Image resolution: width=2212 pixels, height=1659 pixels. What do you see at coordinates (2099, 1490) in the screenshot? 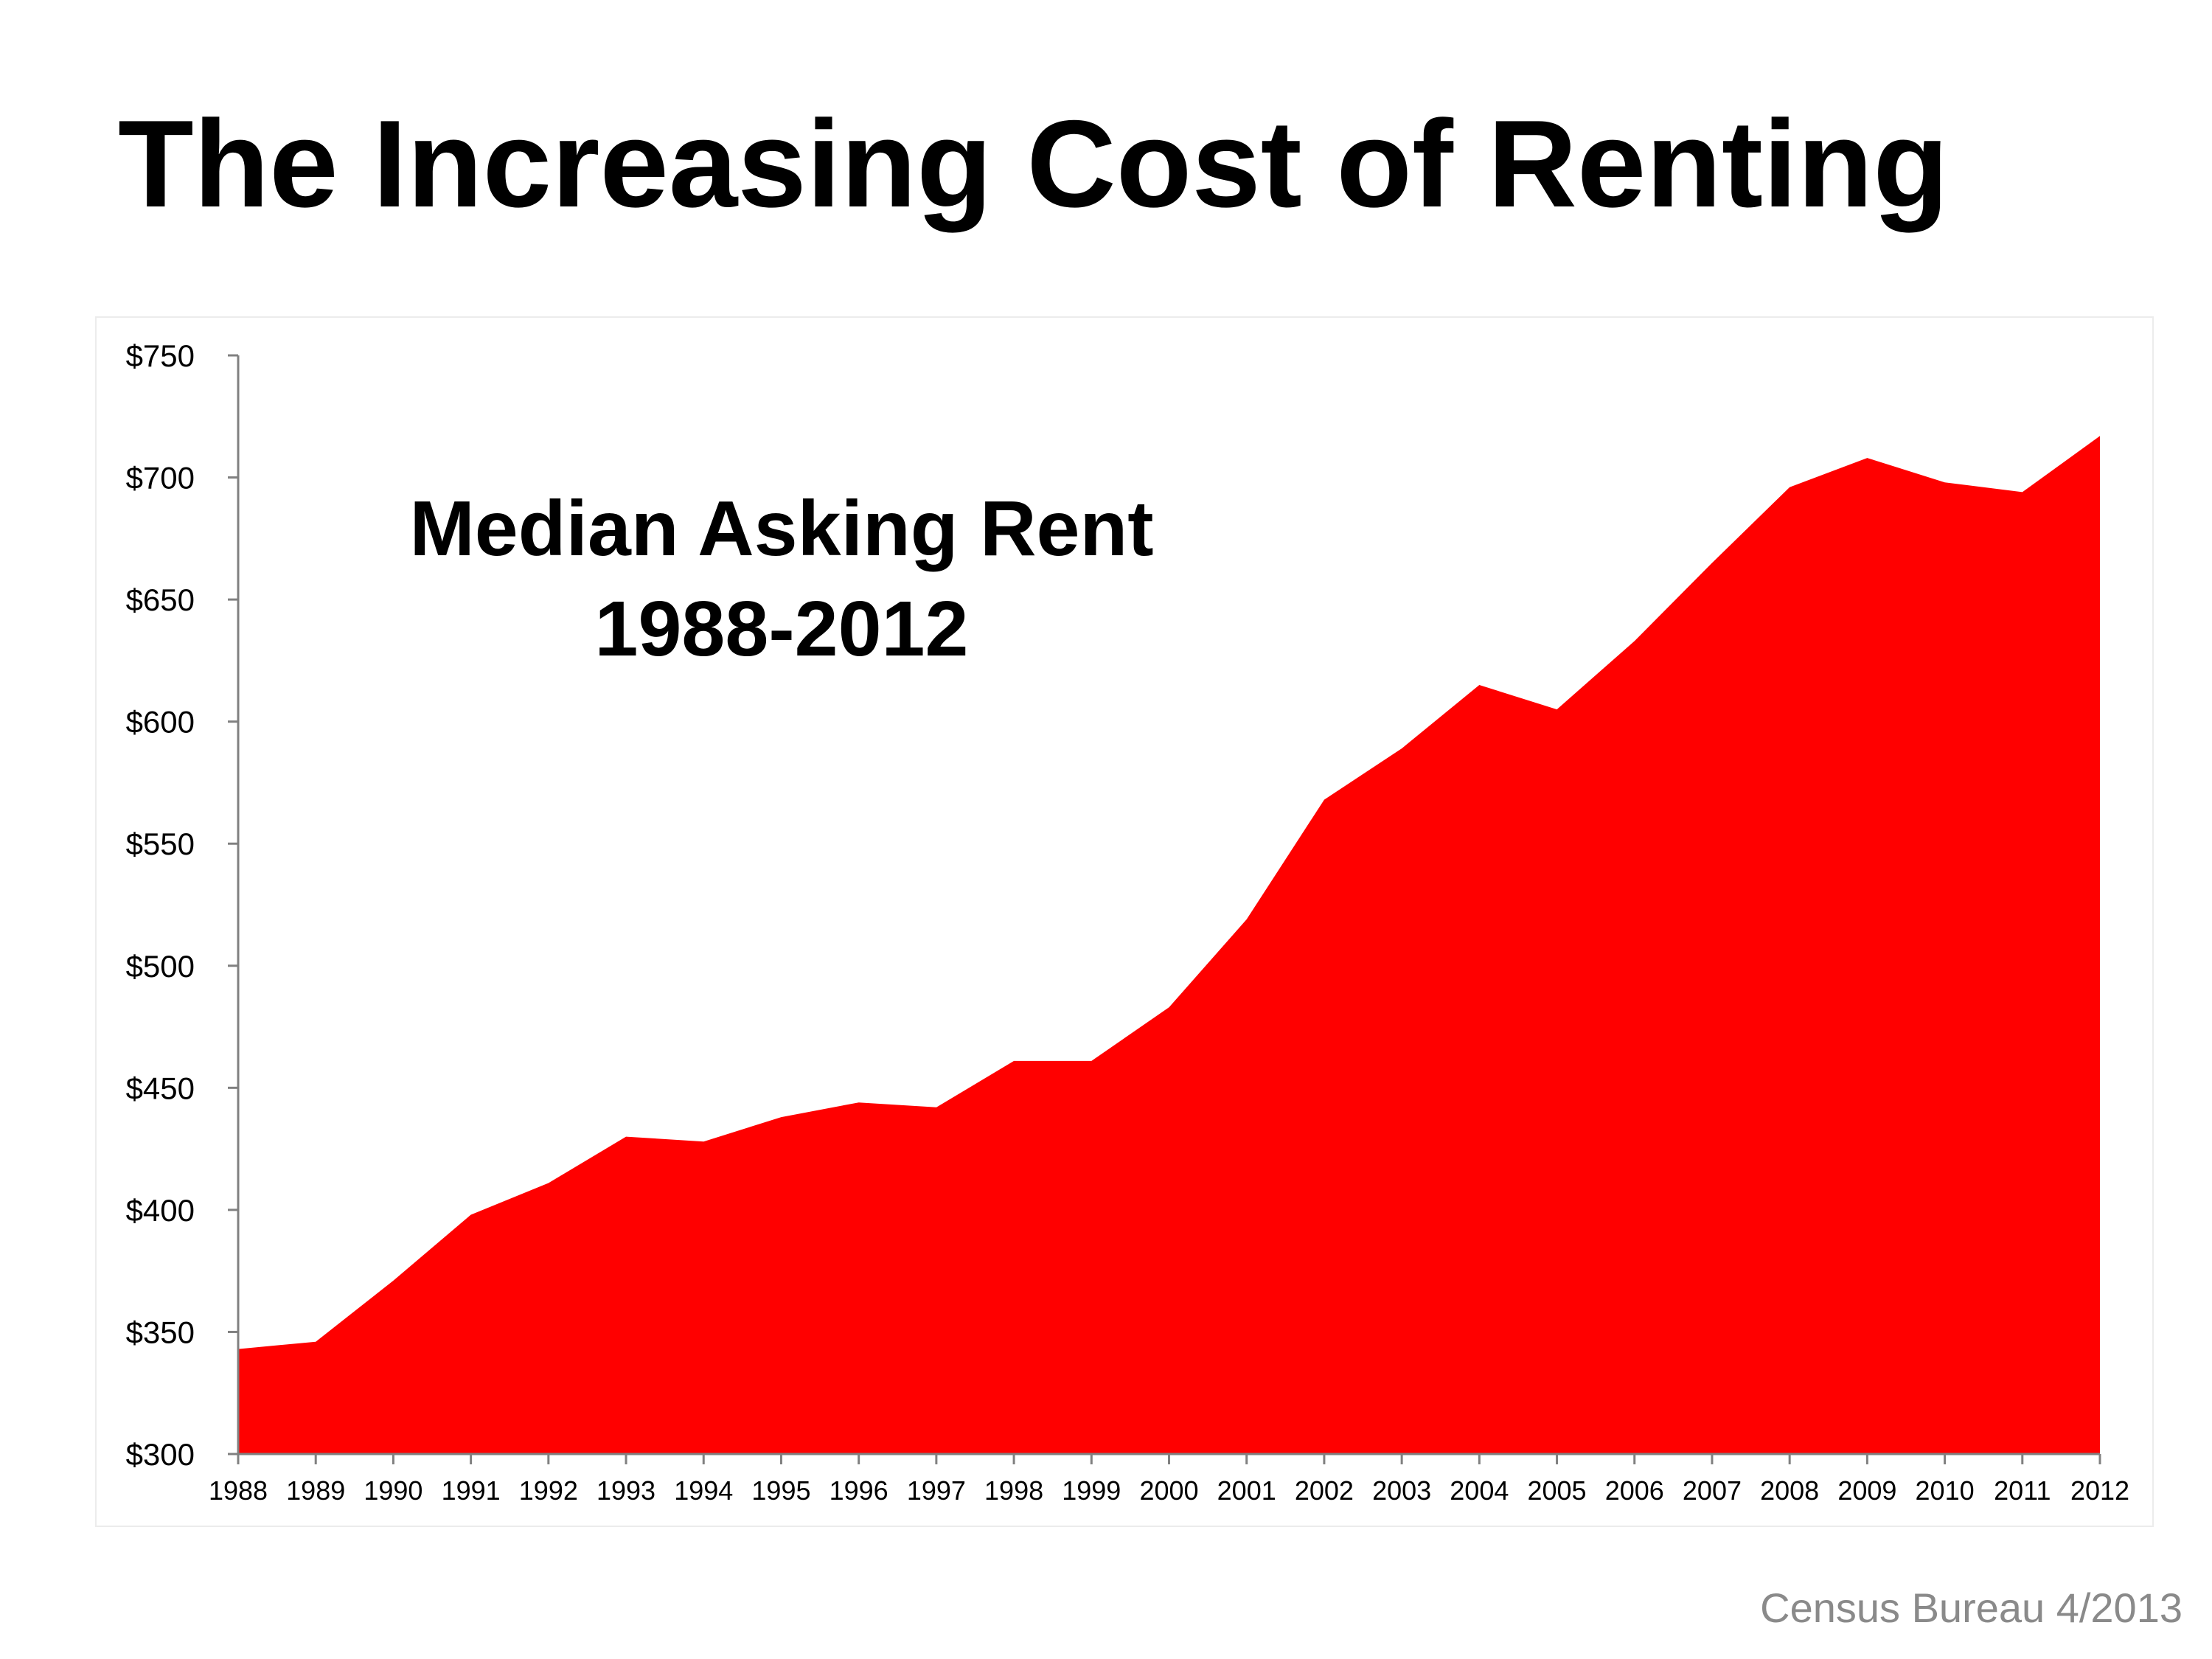
I see `x-tick-label: 2012` at bounding box center [2099, 1490].